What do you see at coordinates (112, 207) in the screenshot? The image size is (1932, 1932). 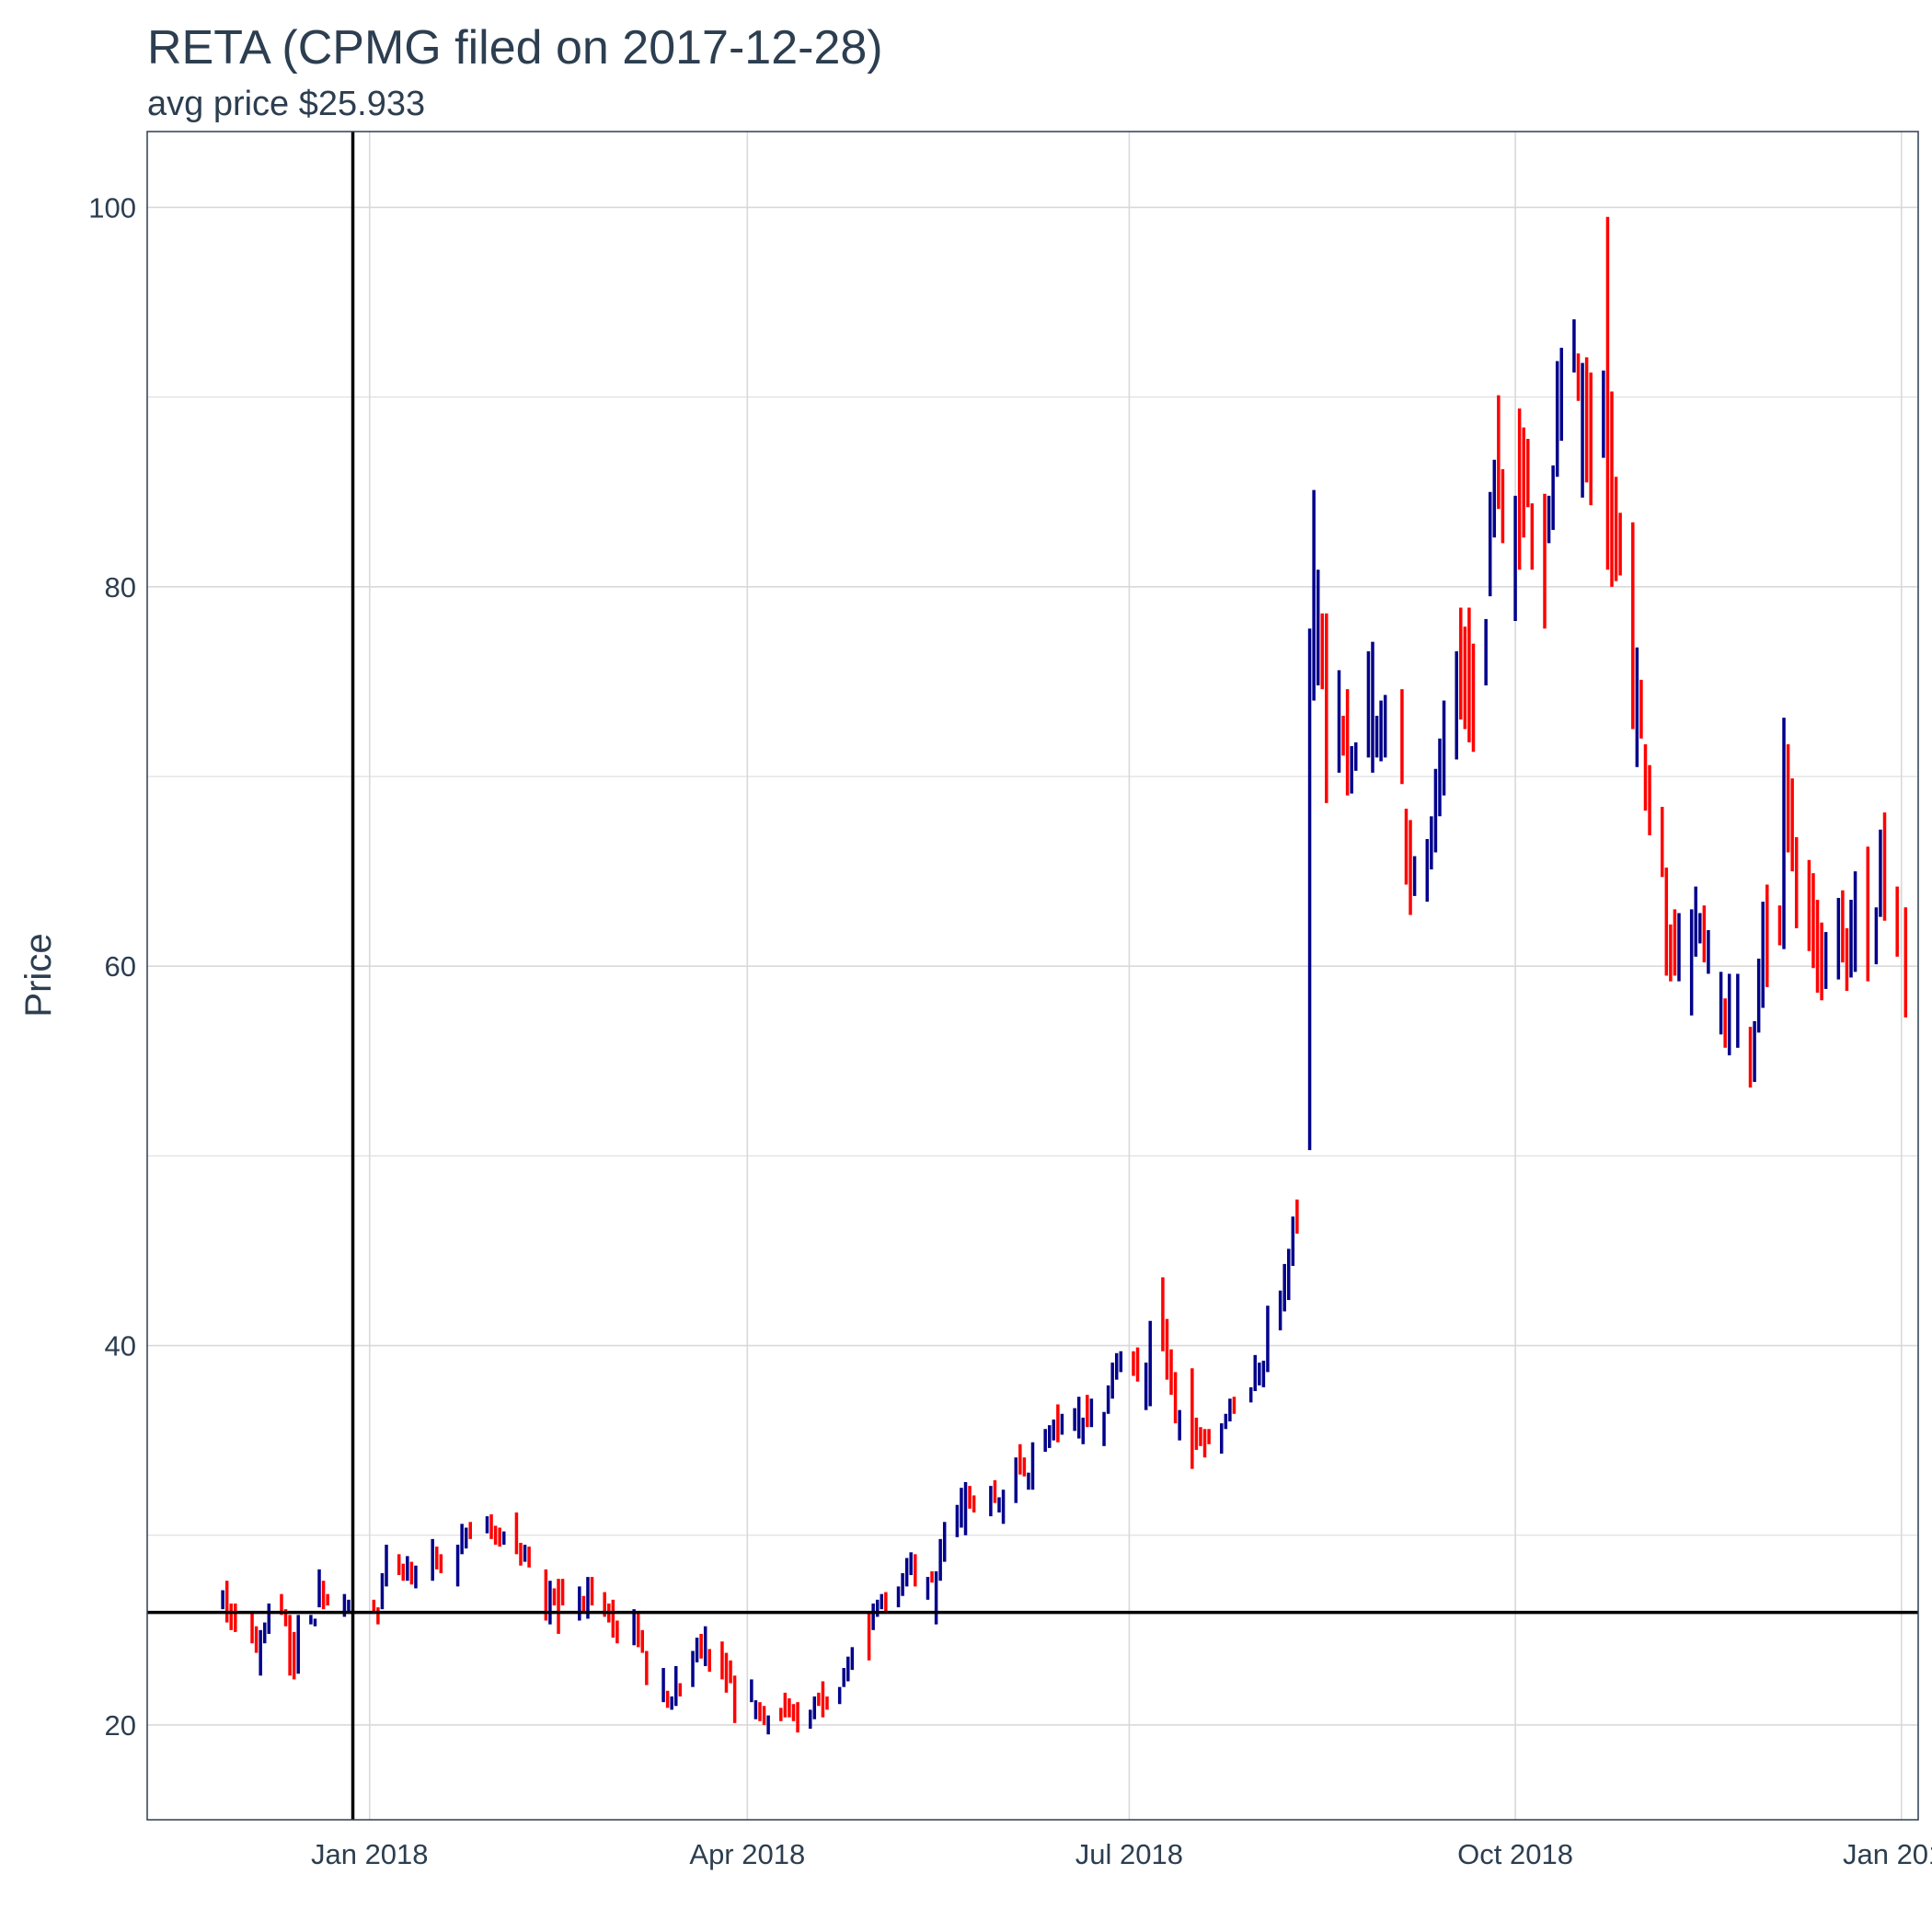 I see `y-tick-label: 100` at bounding box center [112, 207].